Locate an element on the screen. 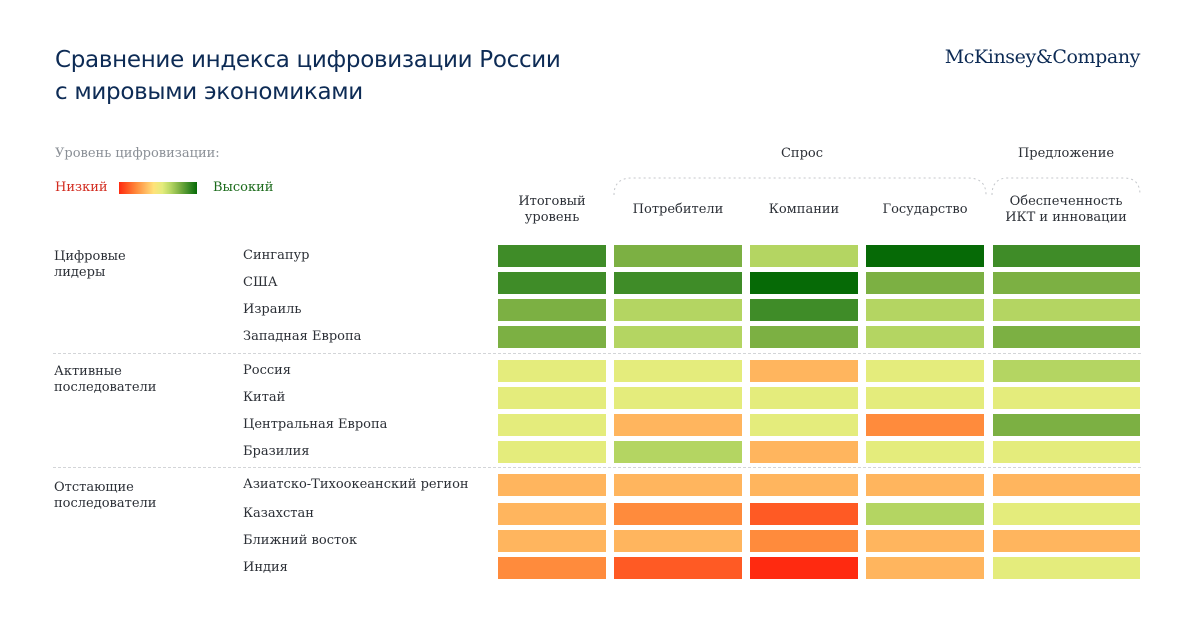  legend-high-label: Высокий is located at coordinates (243, 187).